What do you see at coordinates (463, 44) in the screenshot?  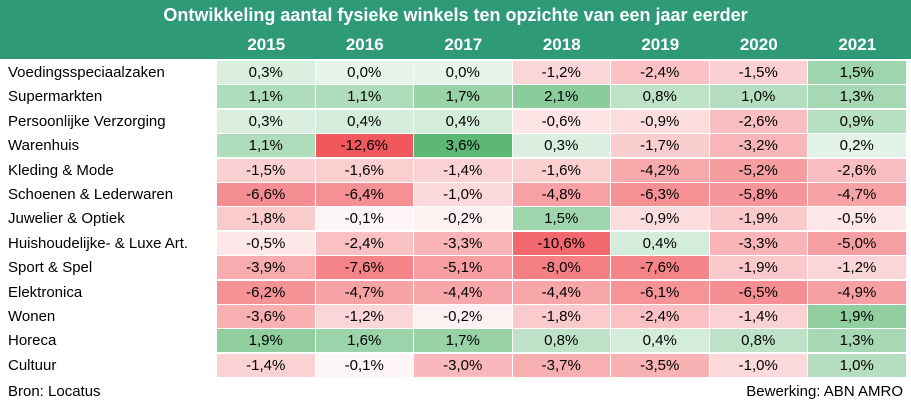 I see `year-header: 2017` at bounding box center [463, 44].